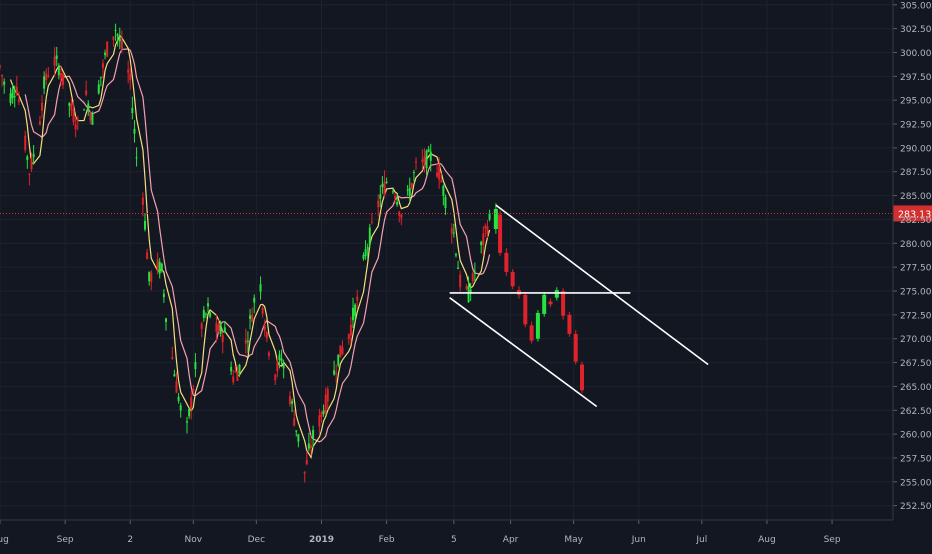 The width and height of the screenshot is (932, 554). Describe the element at coordinates (573, 540) in the screenshot. I see `x-tick-label: May` at that location.